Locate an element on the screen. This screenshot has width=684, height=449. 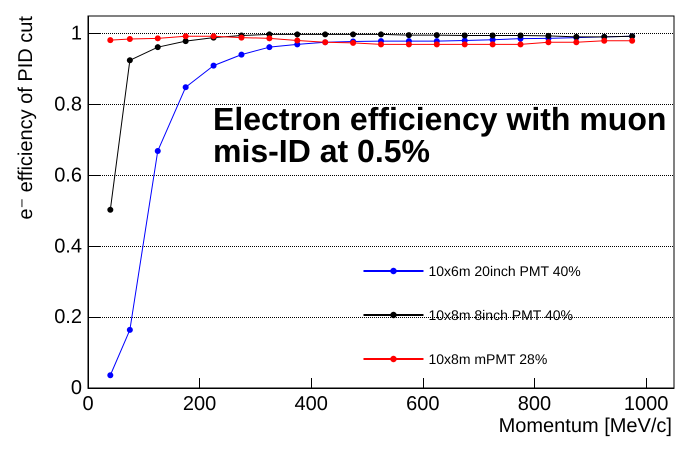
x-axis-title: Momentum [MeV/c] is located at coordinates (585, 426).